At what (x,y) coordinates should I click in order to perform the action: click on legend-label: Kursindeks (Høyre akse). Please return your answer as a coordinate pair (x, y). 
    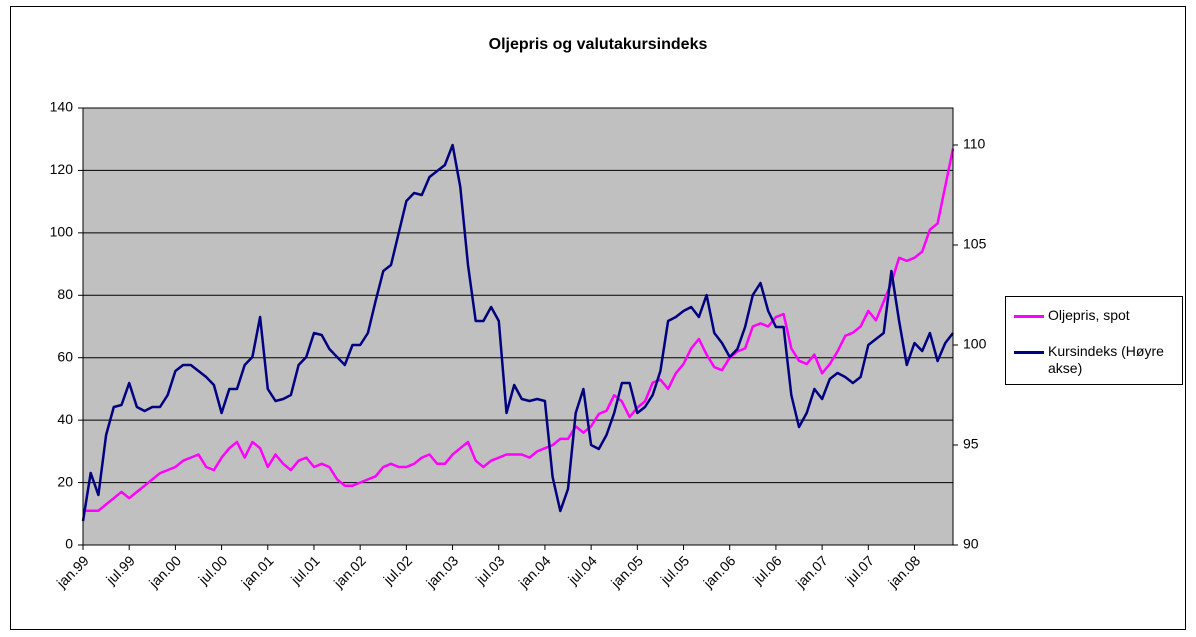
    Looking at the image, I should click on (1106, 359).